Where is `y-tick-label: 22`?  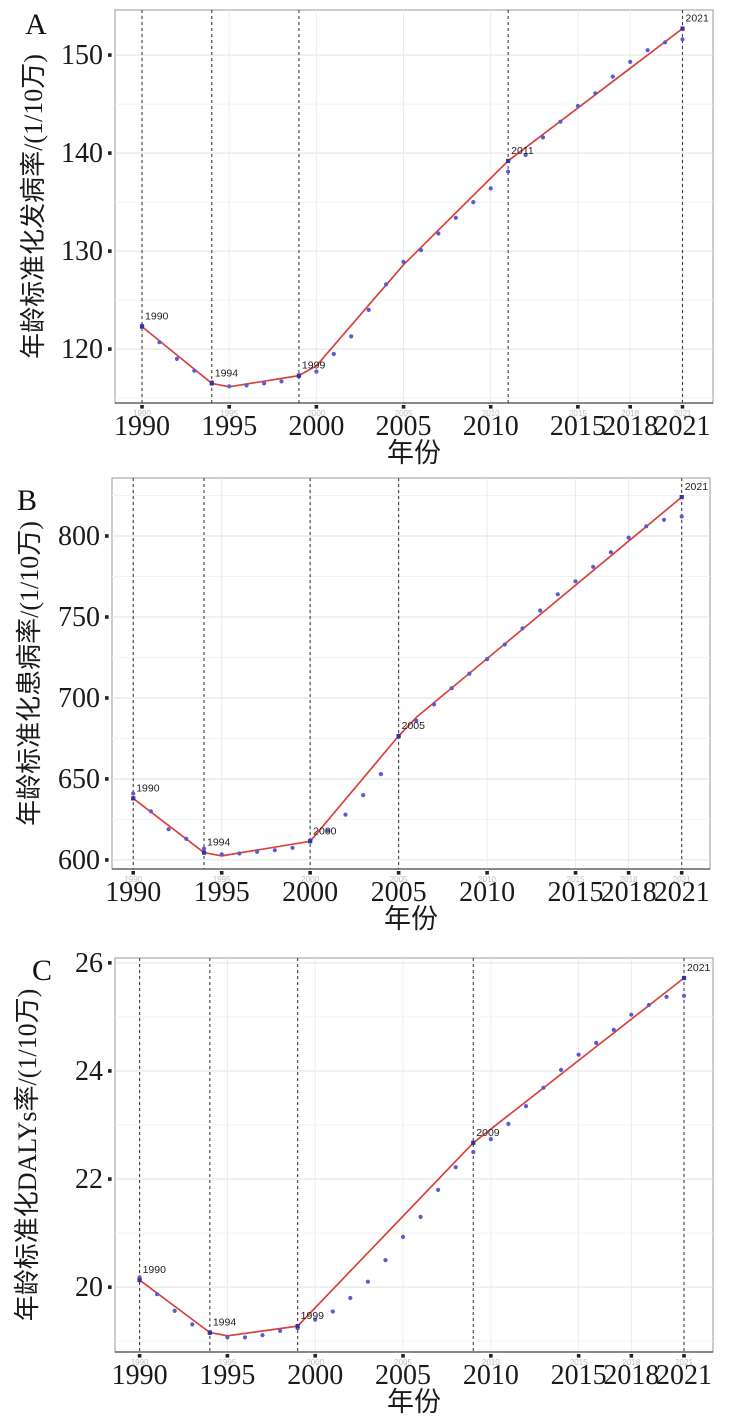
y-tick-label: 22 is located at coordinates (89, 1179).